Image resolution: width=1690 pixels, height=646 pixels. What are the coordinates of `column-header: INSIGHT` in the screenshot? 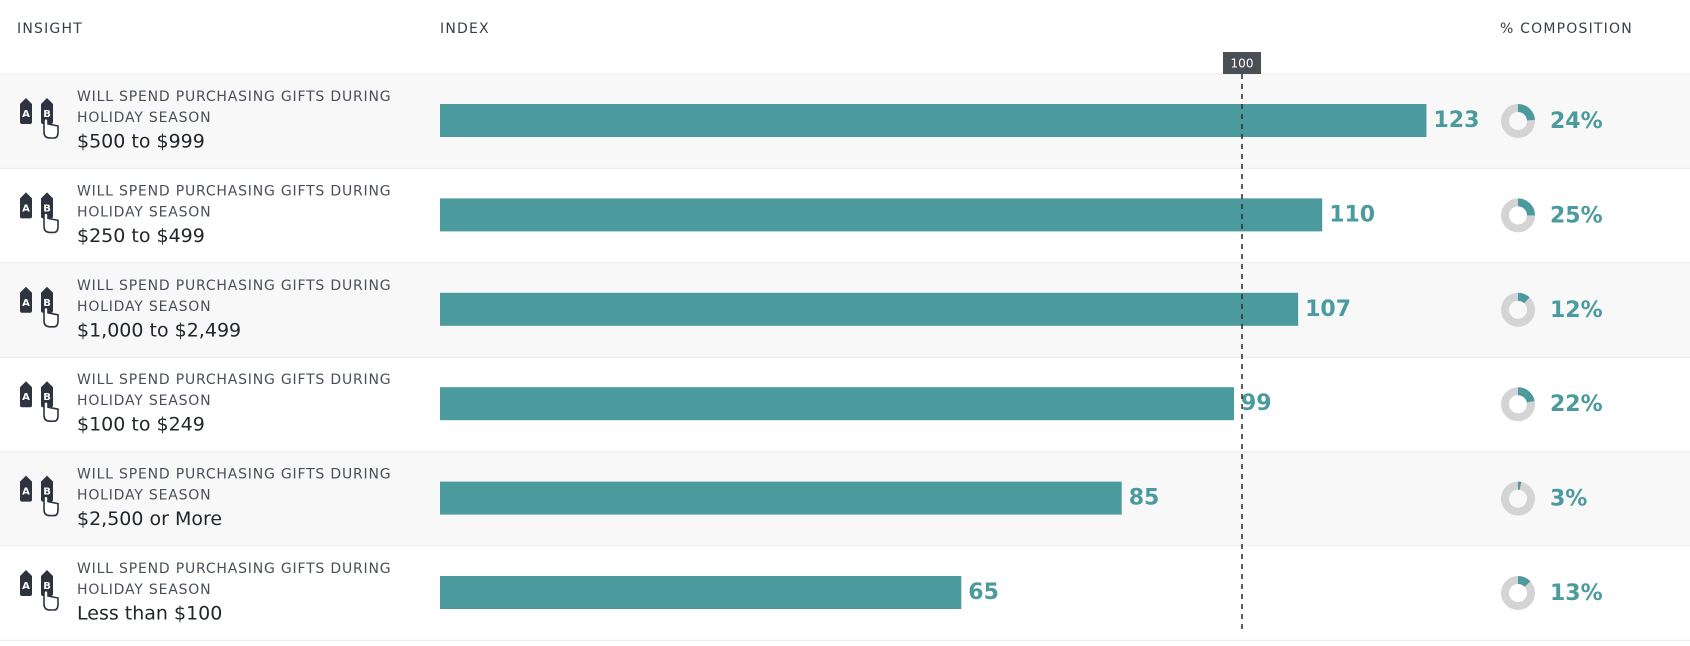 It's located at (50, 29).